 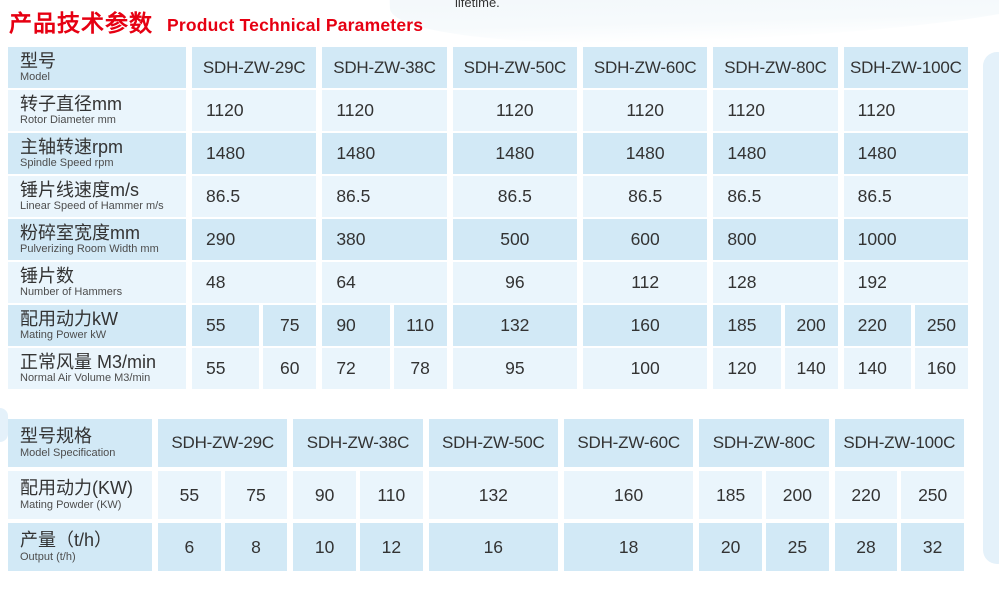 I want to click on model-header-cell: SDH-ZW-50C, so click(x=493, y=443).